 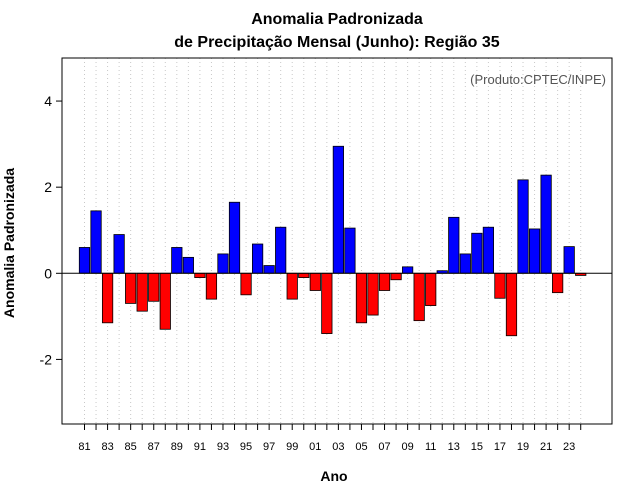 What do you see at coordinates (407, 447) in the screenshot?
I see `x-tick-label: 09` at bounding box center [407, 447].